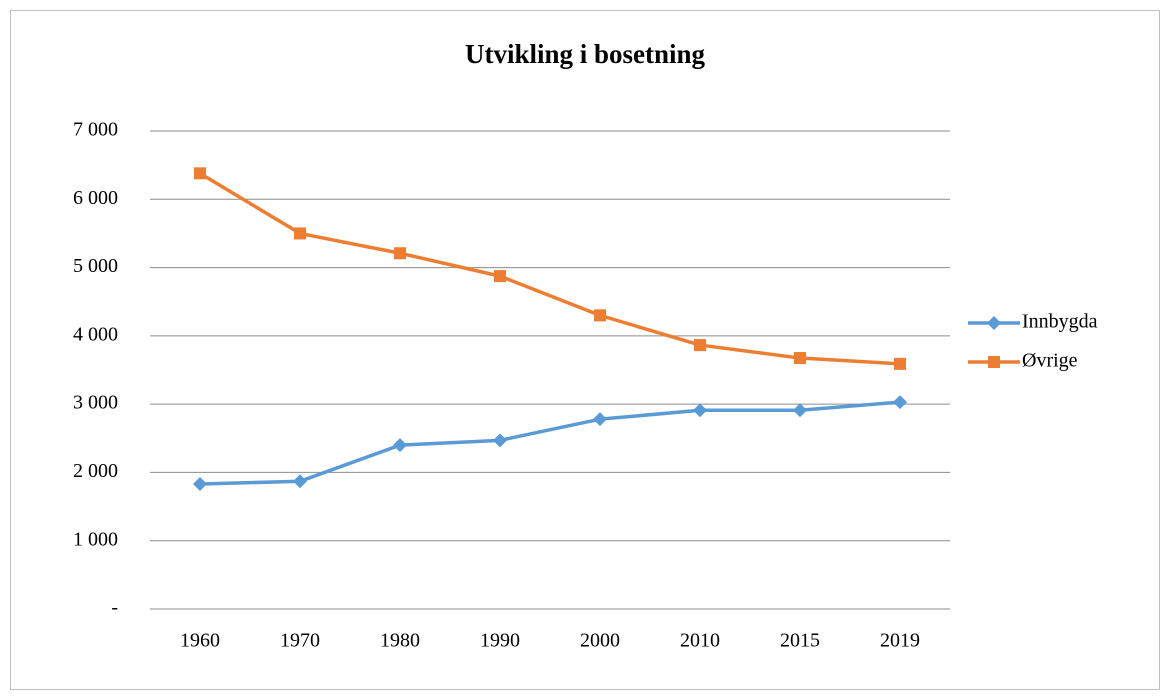 Image resolution: width=1170 pixels, height=700 pixels. I want to click on x-tick-label: 1990, so click(500, 641).